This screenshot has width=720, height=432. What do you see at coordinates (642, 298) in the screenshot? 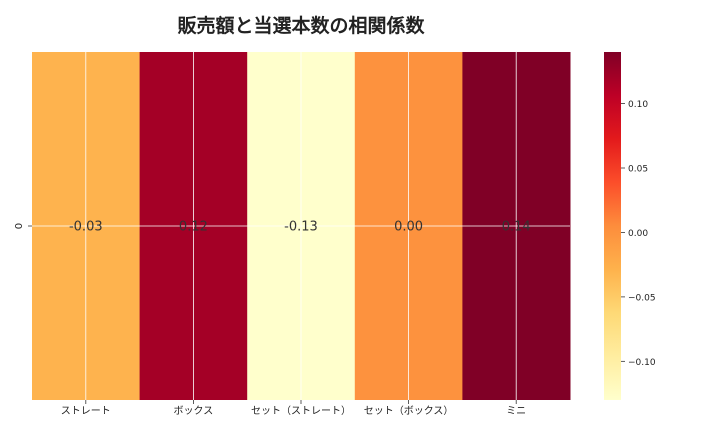
I see `colorbar-tick-label: −0.05` at bounding box center [642, 298].